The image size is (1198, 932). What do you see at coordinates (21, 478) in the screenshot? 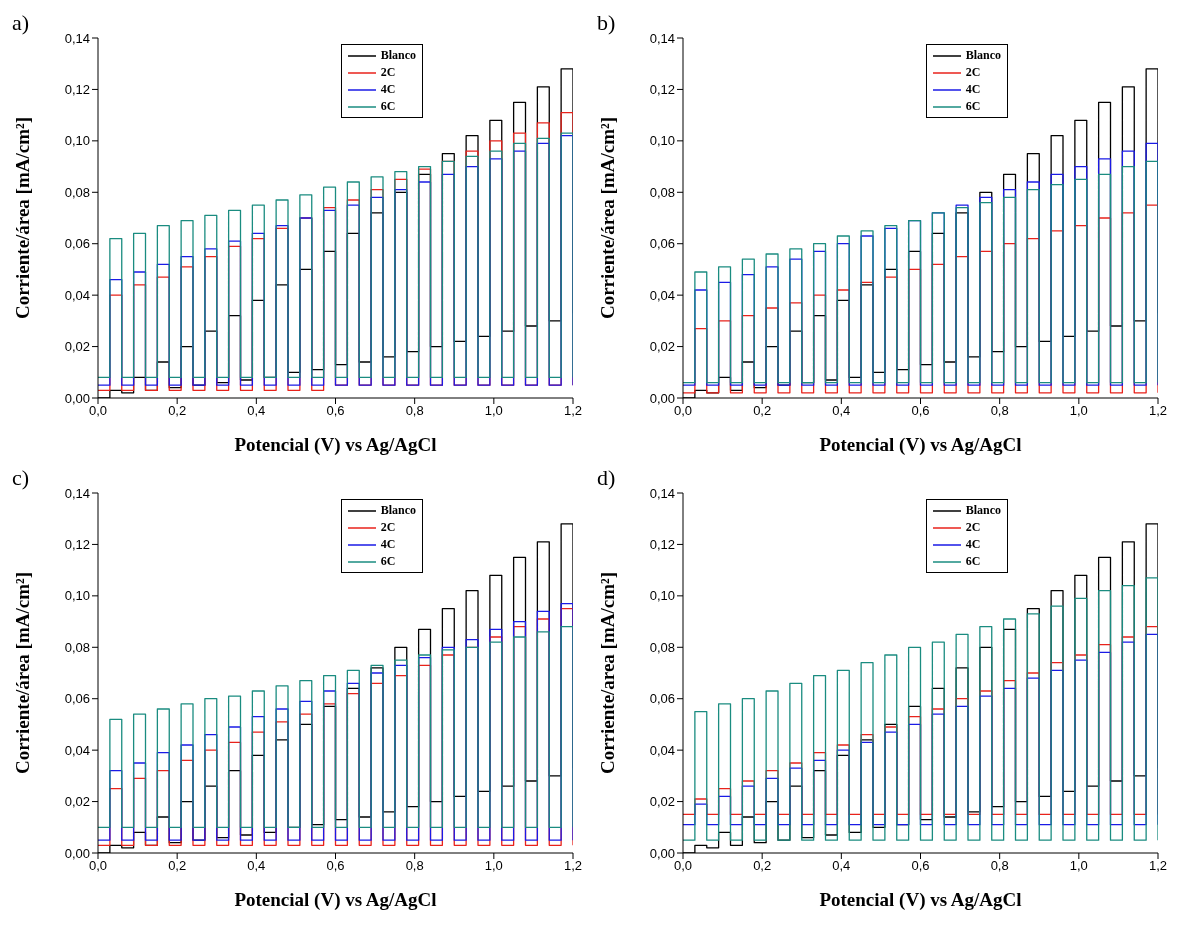
I see `chart-title: c)` at bounding box center [21, 478].